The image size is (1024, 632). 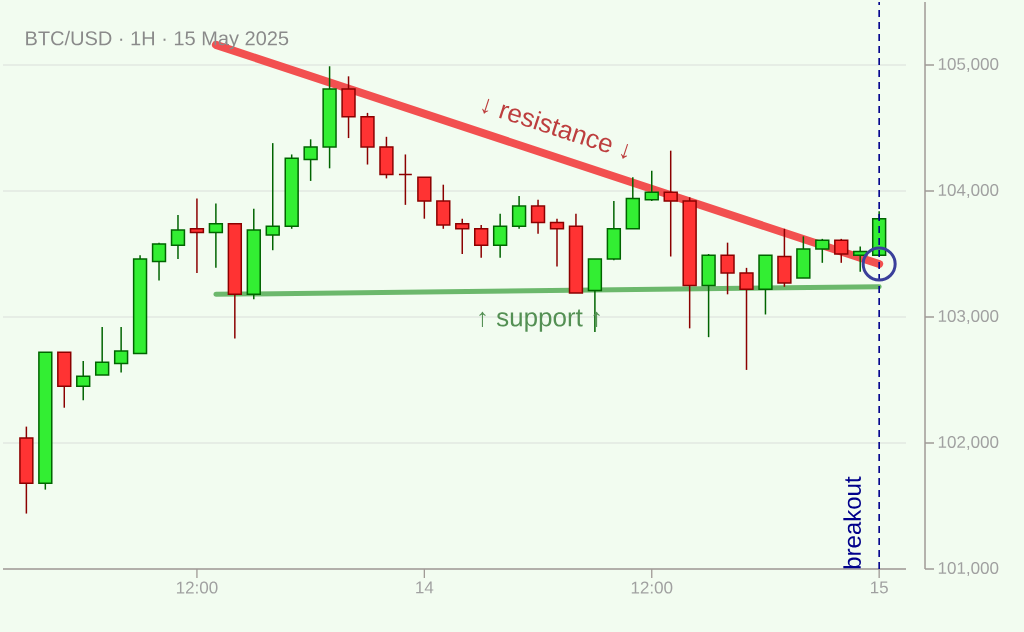 I want to click on text: BTC/USD · 1H · 15 May 2025, so click(x=157, y=40).